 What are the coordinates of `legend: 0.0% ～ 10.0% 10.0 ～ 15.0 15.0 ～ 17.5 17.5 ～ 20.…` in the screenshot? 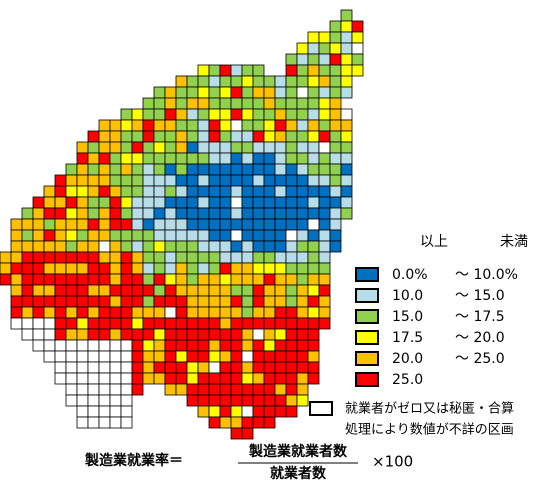 It's located at (436, 327).